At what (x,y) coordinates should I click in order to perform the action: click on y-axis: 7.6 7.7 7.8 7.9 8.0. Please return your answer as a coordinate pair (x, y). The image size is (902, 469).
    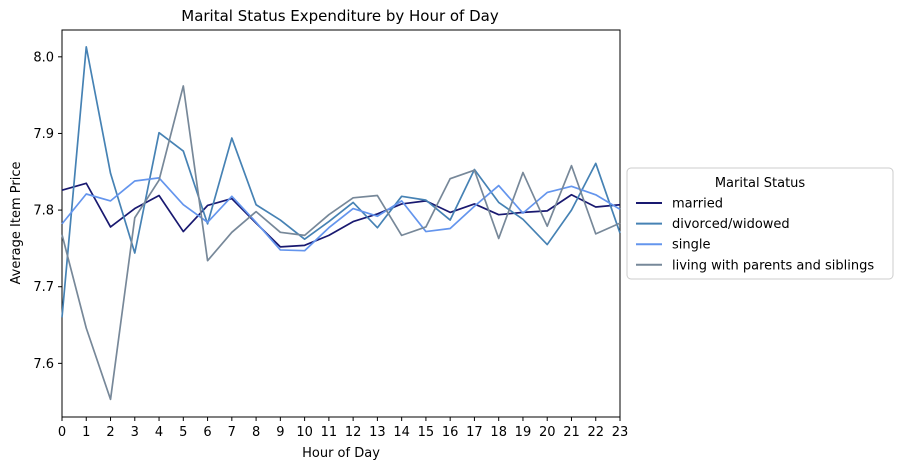
    Looking at the image, I should click on (47, 211).